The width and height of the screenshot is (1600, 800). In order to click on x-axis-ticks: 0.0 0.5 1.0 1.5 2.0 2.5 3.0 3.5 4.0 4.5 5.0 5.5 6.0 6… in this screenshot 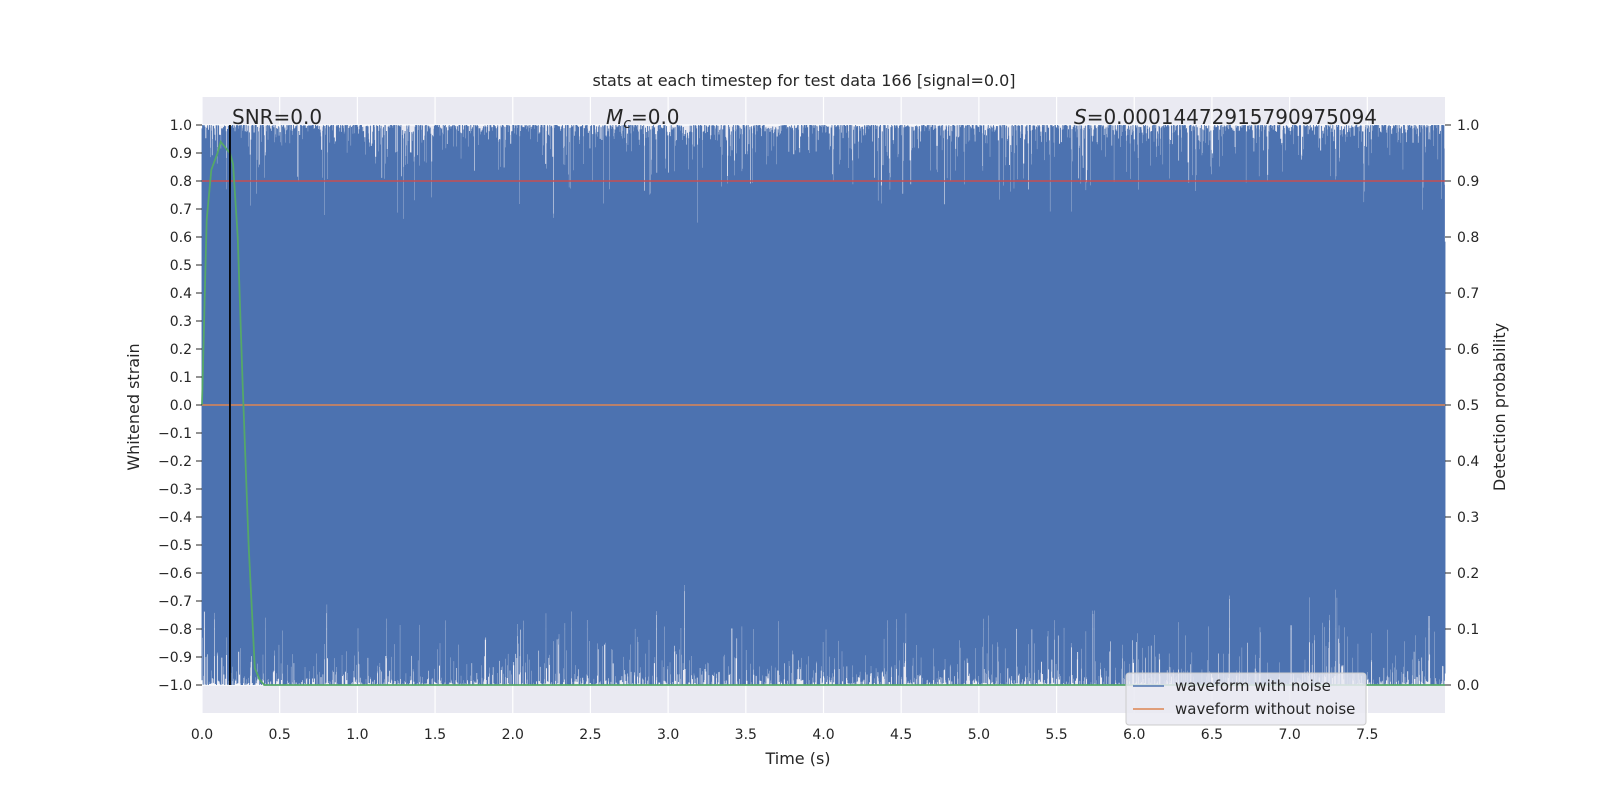, I will do `click(785, 735)`.